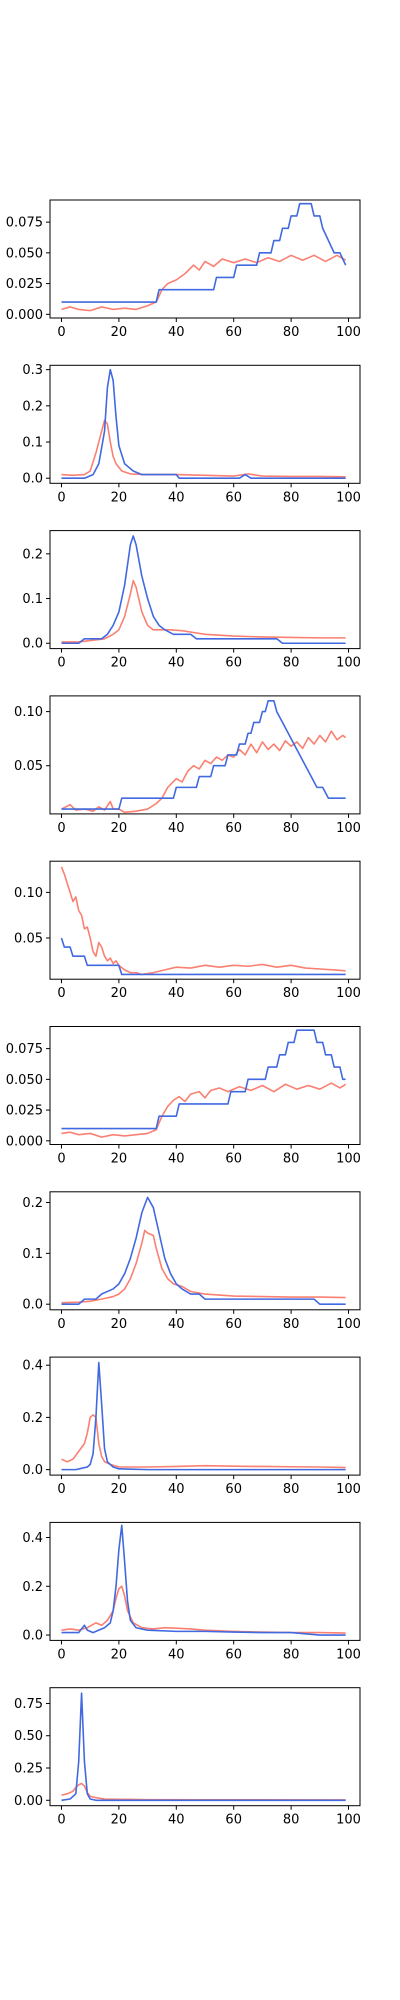 The width and height of the screenshot is (400, 2000). I want to click on subplot-9: 0 20 40 60 80 100 0.0 0.2 0.4, so click(191, 1591).